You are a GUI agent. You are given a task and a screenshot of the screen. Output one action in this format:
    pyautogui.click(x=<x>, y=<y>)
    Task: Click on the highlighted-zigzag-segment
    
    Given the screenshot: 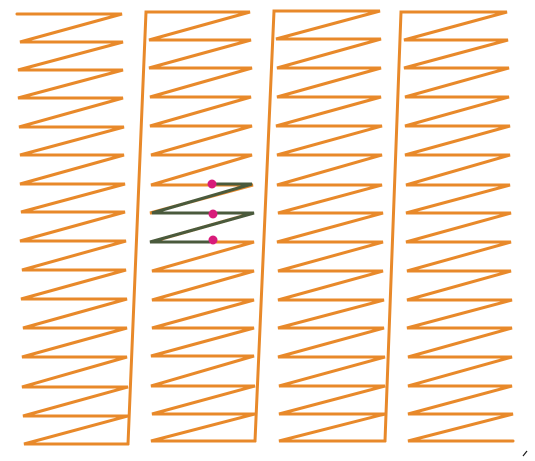 What is the action you would take?
    pyautogui.click(x=202, y=213)
    